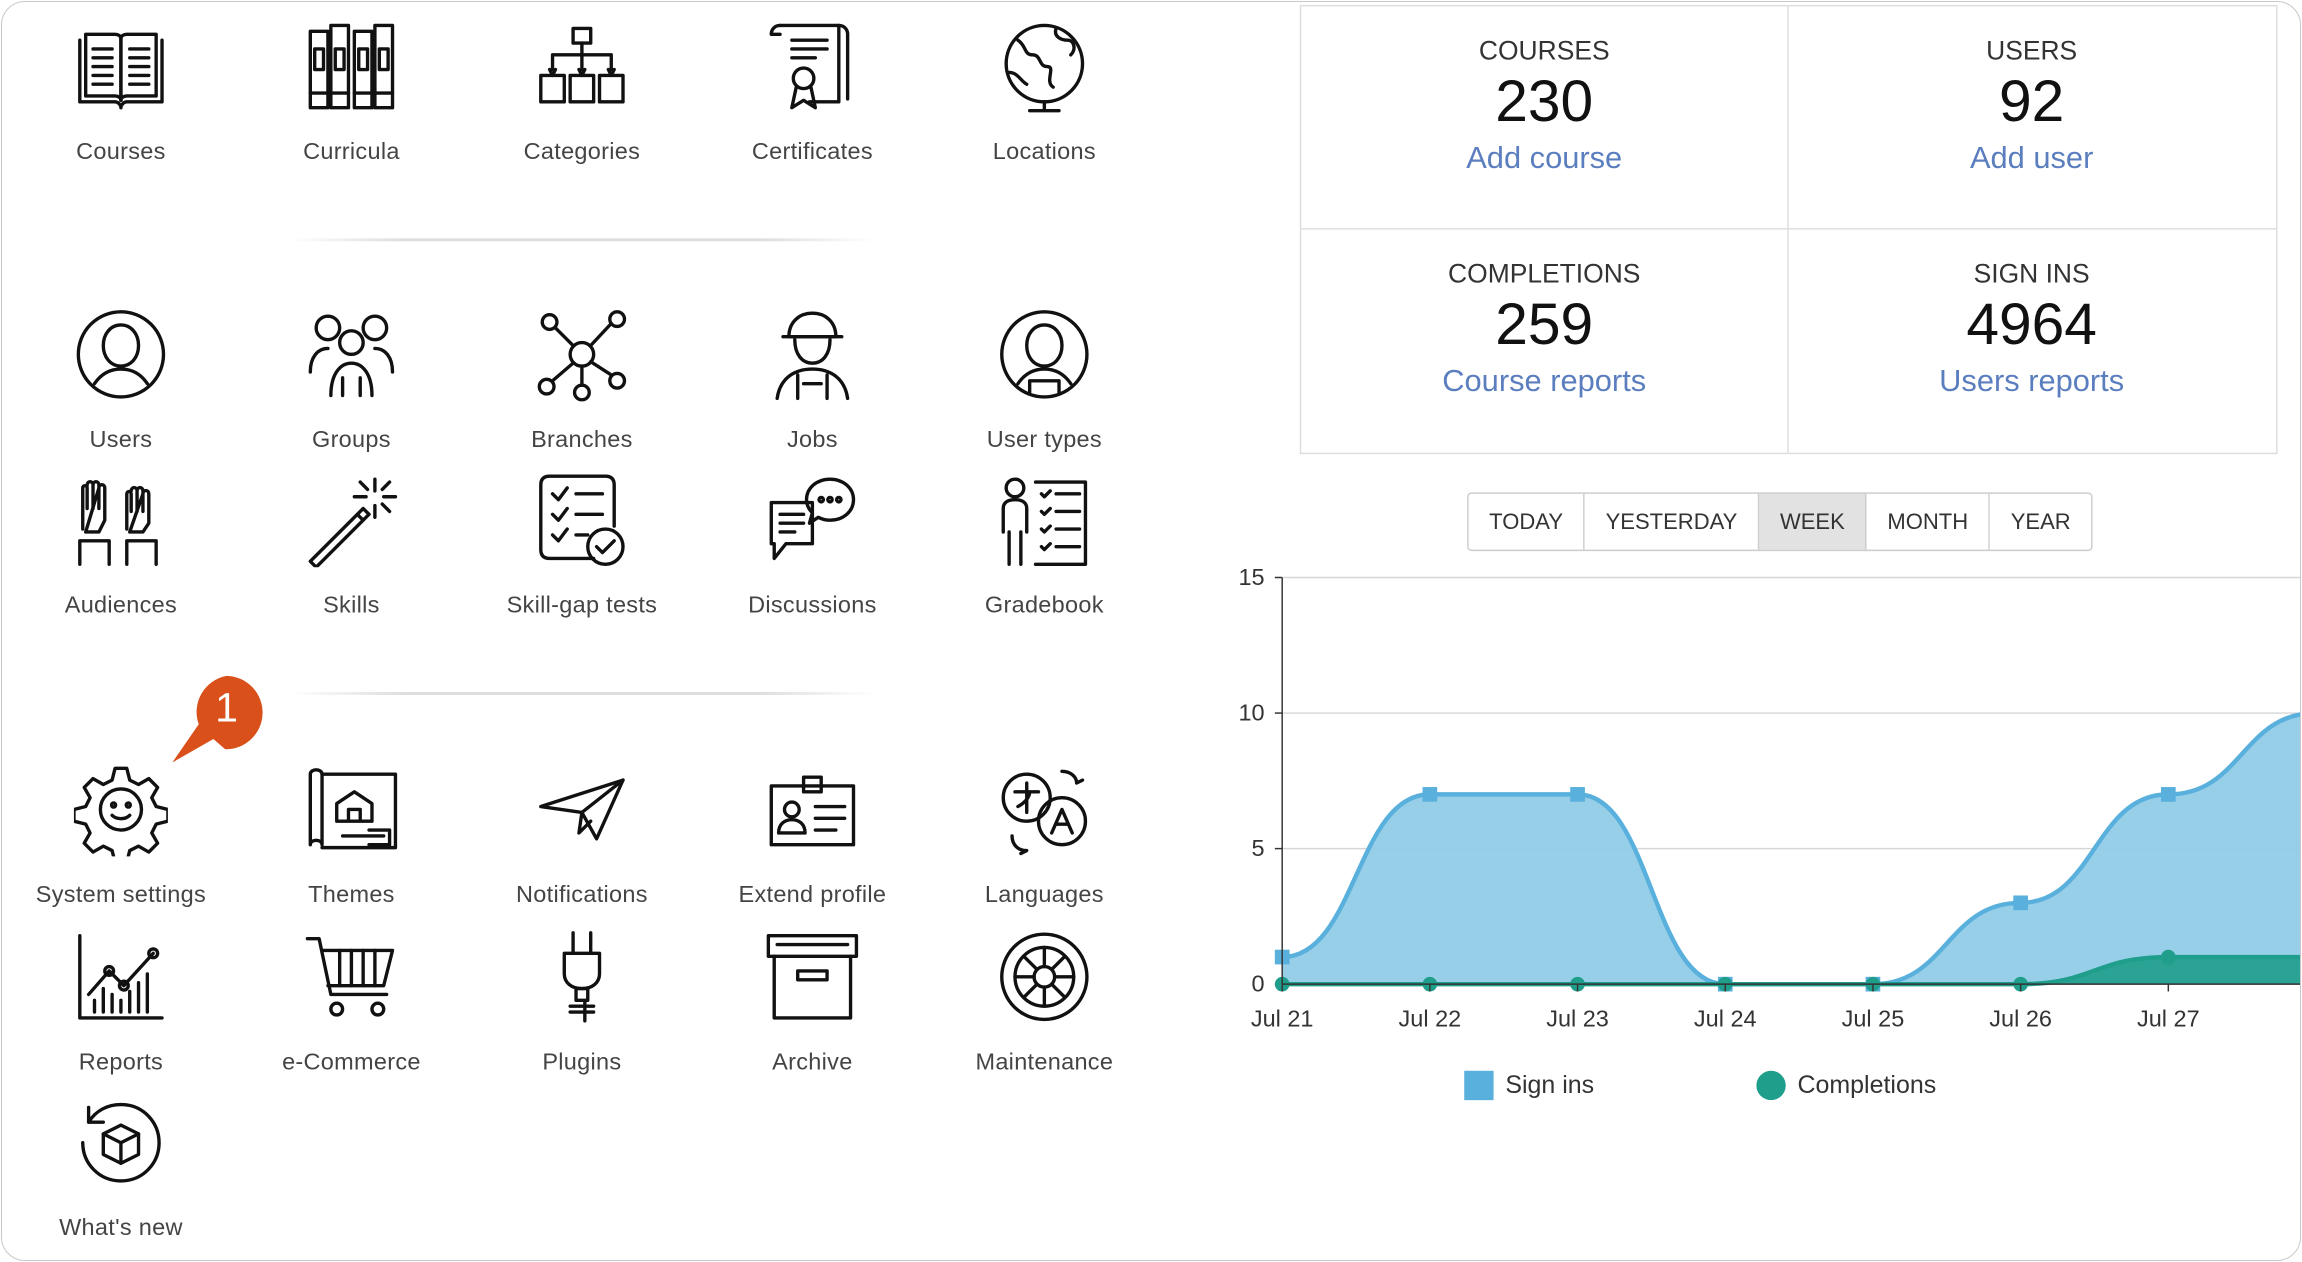 The image size is (2302, 1262). What do you see at coordinates (1430, 1019) in the screenshot?
I see `x-tick-label: Jul 22` at bounding box center [1430, 1019].